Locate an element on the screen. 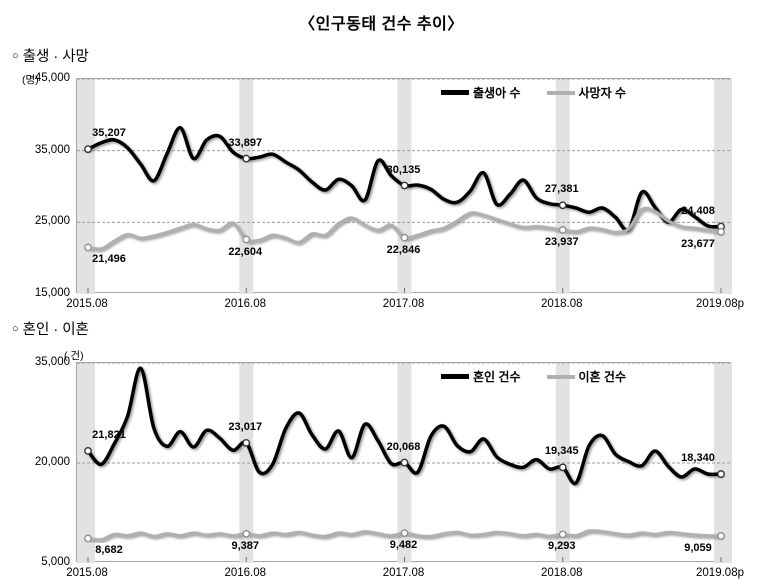  data-point-label: 20,068 is located at coordinates (403, 446).